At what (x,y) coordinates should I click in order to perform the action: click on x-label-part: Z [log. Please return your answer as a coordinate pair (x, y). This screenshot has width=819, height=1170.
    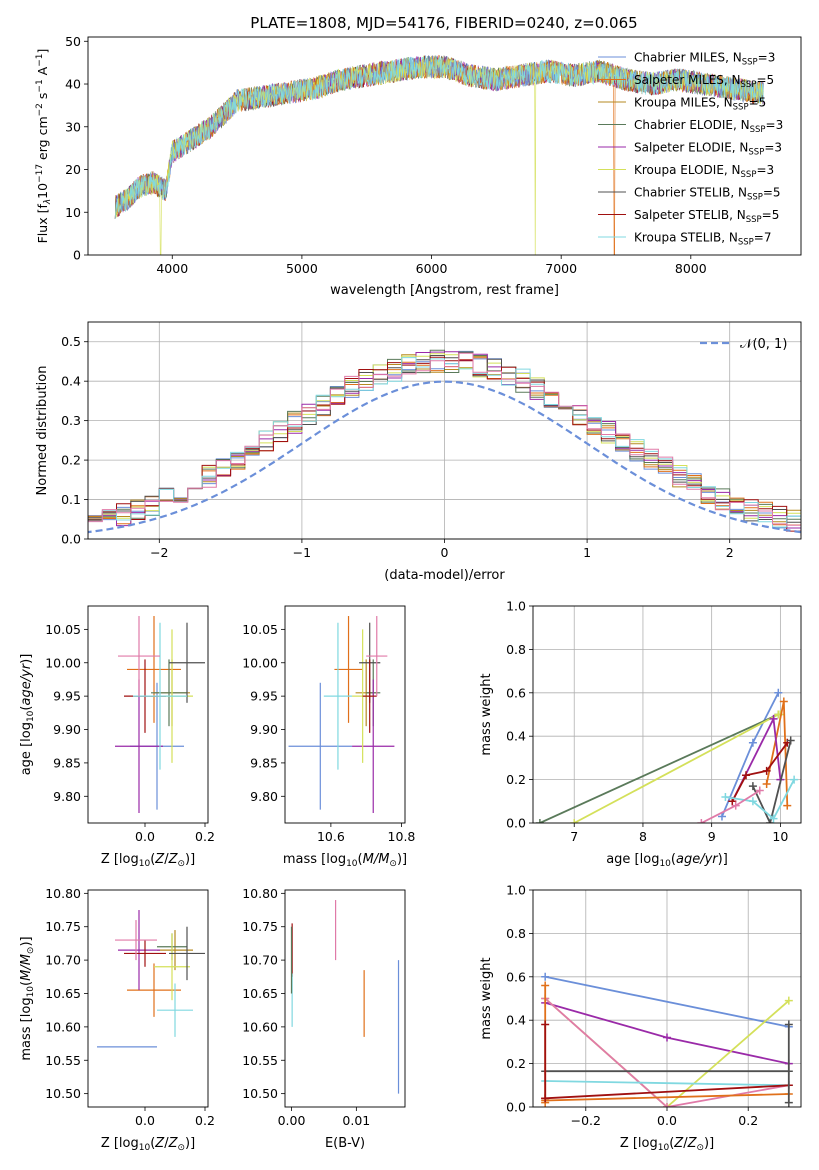
    Looking at the image, I should click on (120, 1143).